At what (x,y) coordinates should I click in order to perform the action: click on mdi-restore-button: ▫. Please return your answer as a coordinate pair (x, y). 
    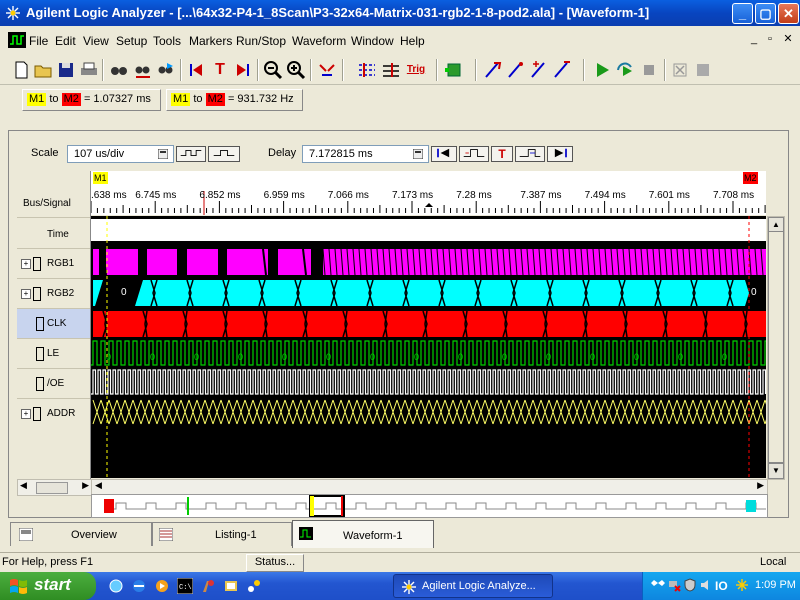
    Looking at the image, I should click on (770, 39).